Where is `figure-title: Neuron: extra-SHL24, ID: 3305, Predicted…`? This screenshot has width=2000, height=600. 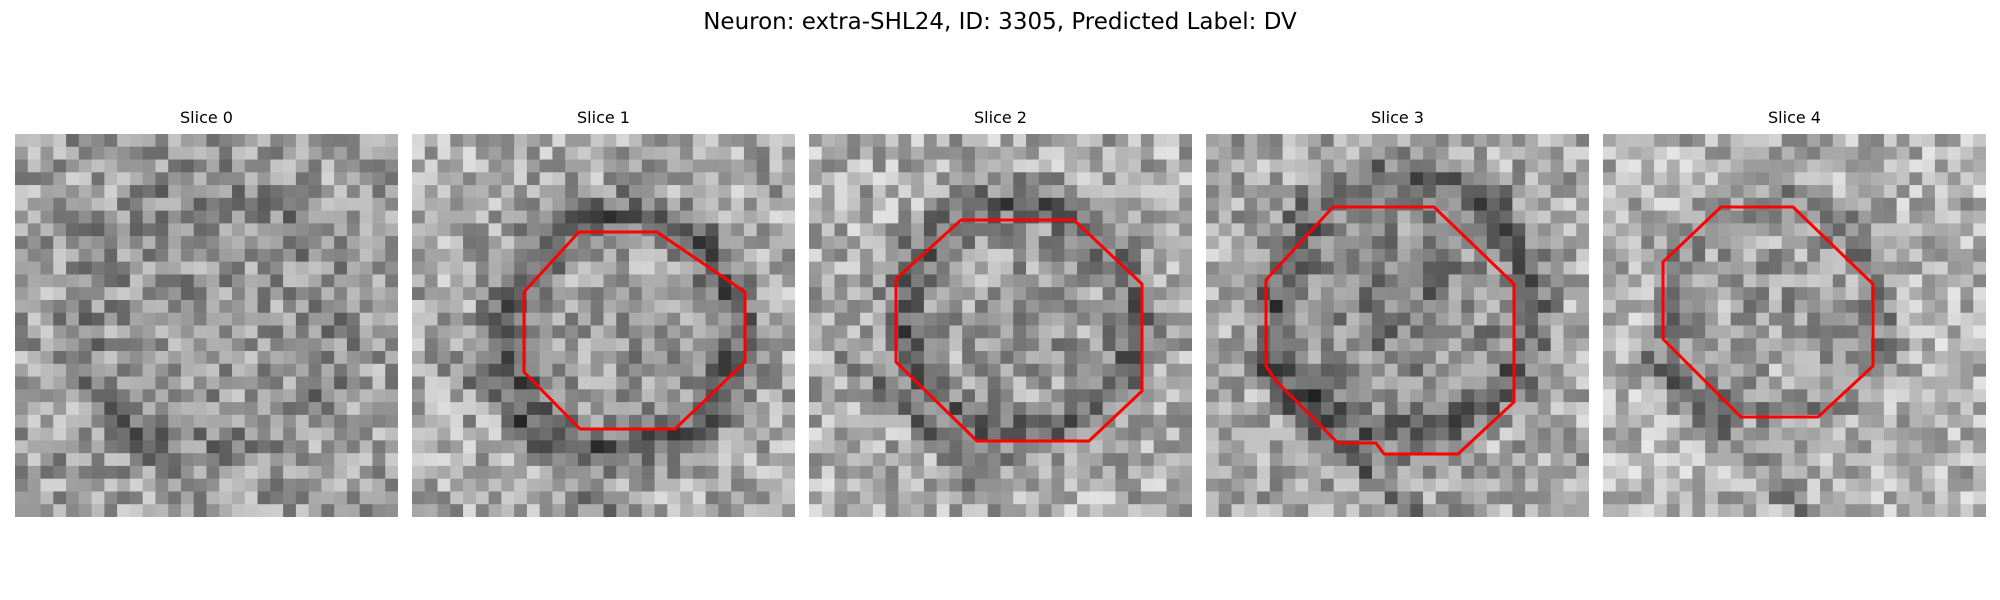 figure-title: Neuron: extra-SHL24, ID: 3305, Predicted… is located at coordinates (1000, 22).